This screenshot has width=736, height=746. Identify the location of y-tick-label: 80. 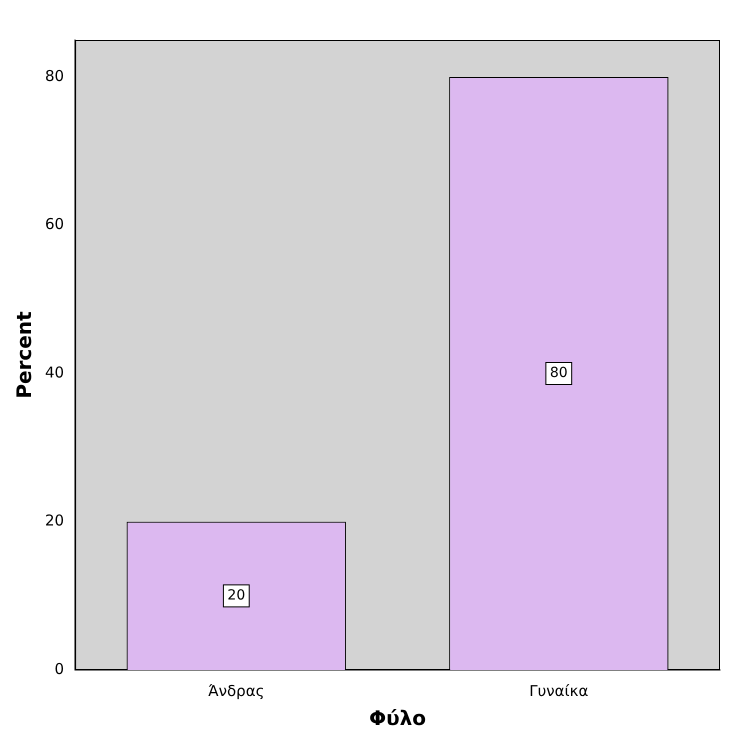
(54, 75).